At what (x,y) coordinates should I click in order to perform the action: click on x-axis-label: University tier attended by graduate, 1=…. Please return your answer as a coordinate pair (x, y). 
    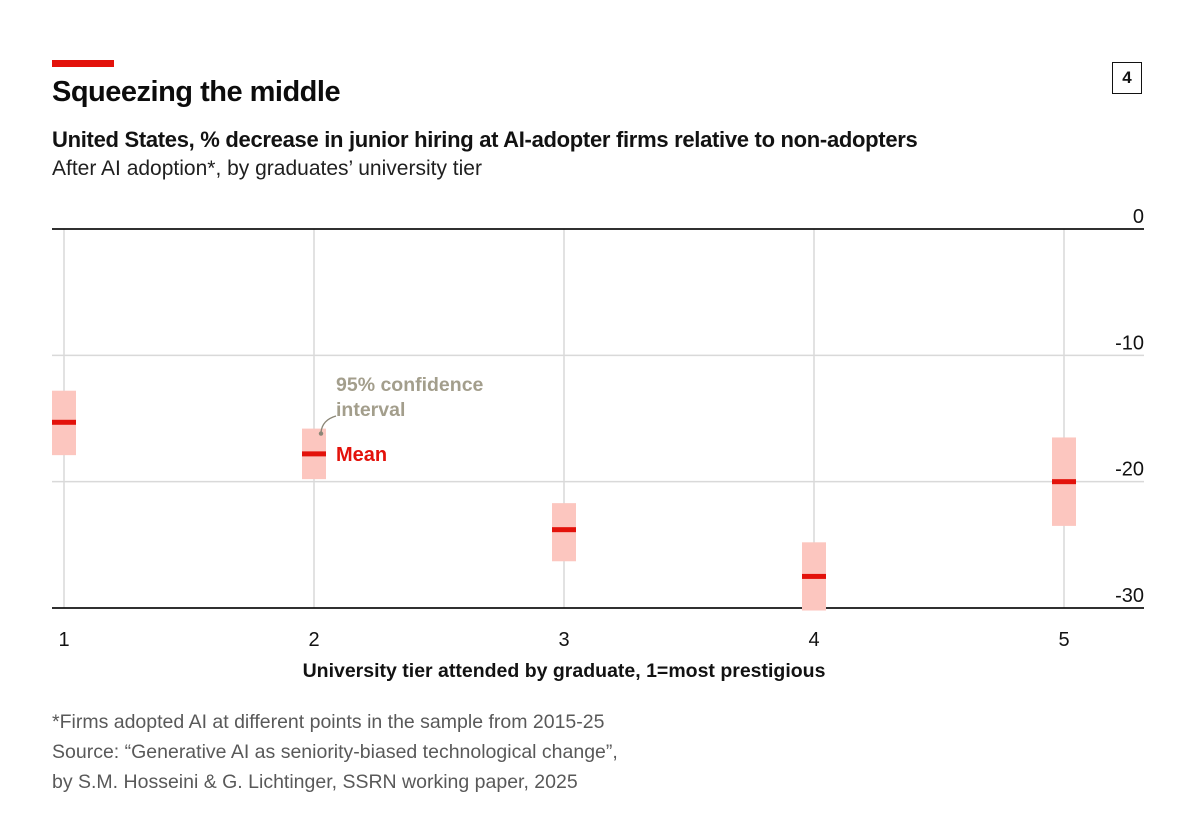
    Looking at the image, I should click on (564, 671).